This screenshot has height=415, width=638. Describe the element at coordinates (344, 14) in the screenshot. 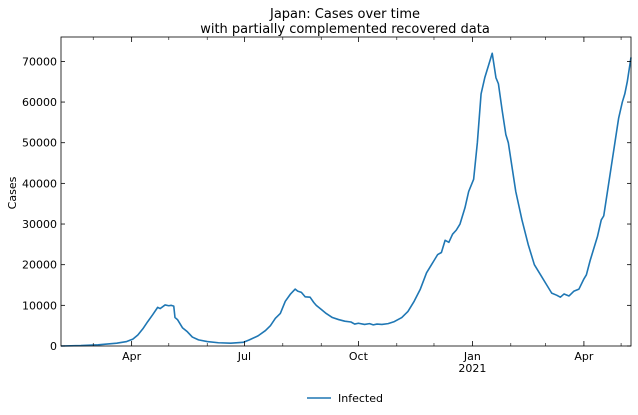

I see `chart-title: Japan: Cases over time` at that location.